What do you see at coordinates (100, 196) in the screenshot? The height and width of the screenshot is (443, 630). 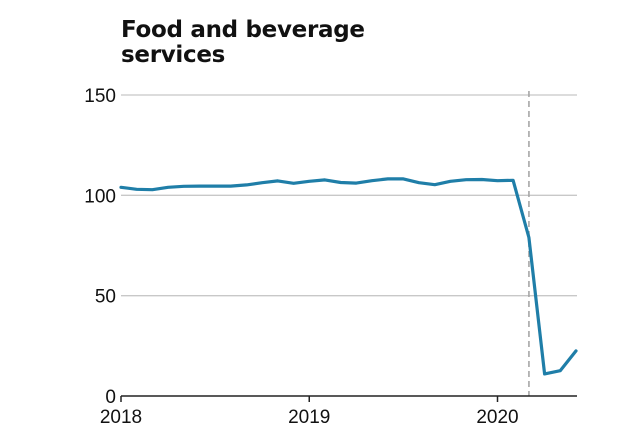 I see `y-tick-label-100: 100` at bounding box center [100, 196].